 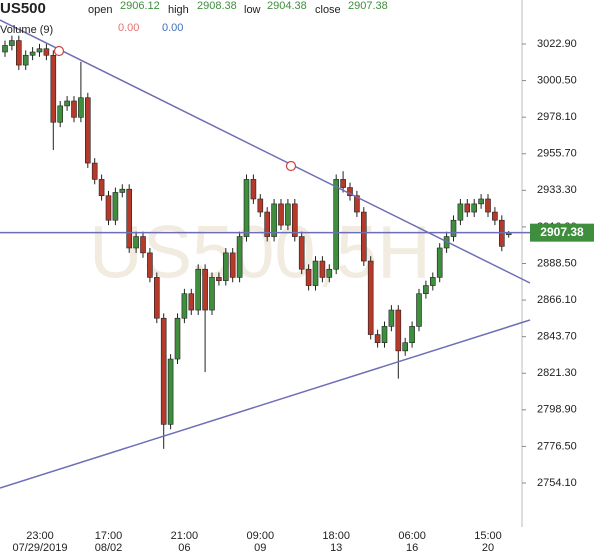 What do you see at coordinates (557, 483) in the screenshot?
I see `y-tick-label: 2754.10` at bounding box center [557, 483].